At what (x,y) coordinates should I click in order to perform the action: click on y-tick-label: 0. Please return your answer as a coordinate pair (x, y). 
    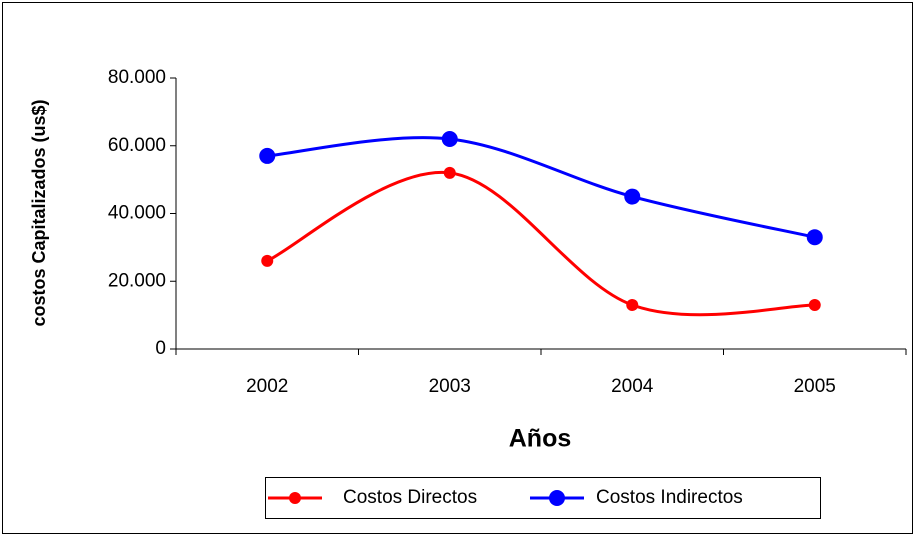
    Looking at the image, I should click on (160, 348).